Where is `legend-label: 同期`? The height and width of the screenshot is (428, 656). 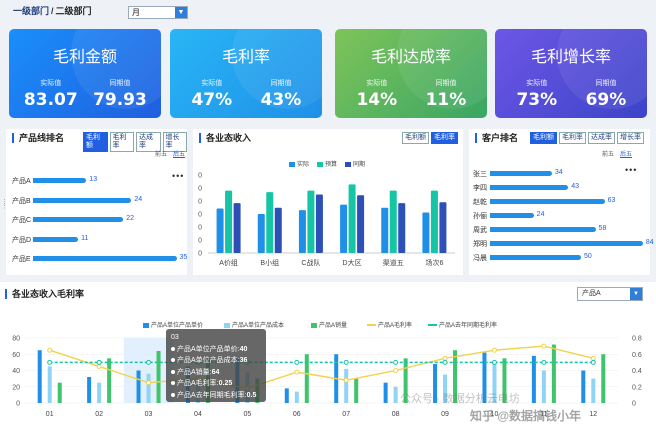
legend-label: 同期 is located at coordinates (359, 165).